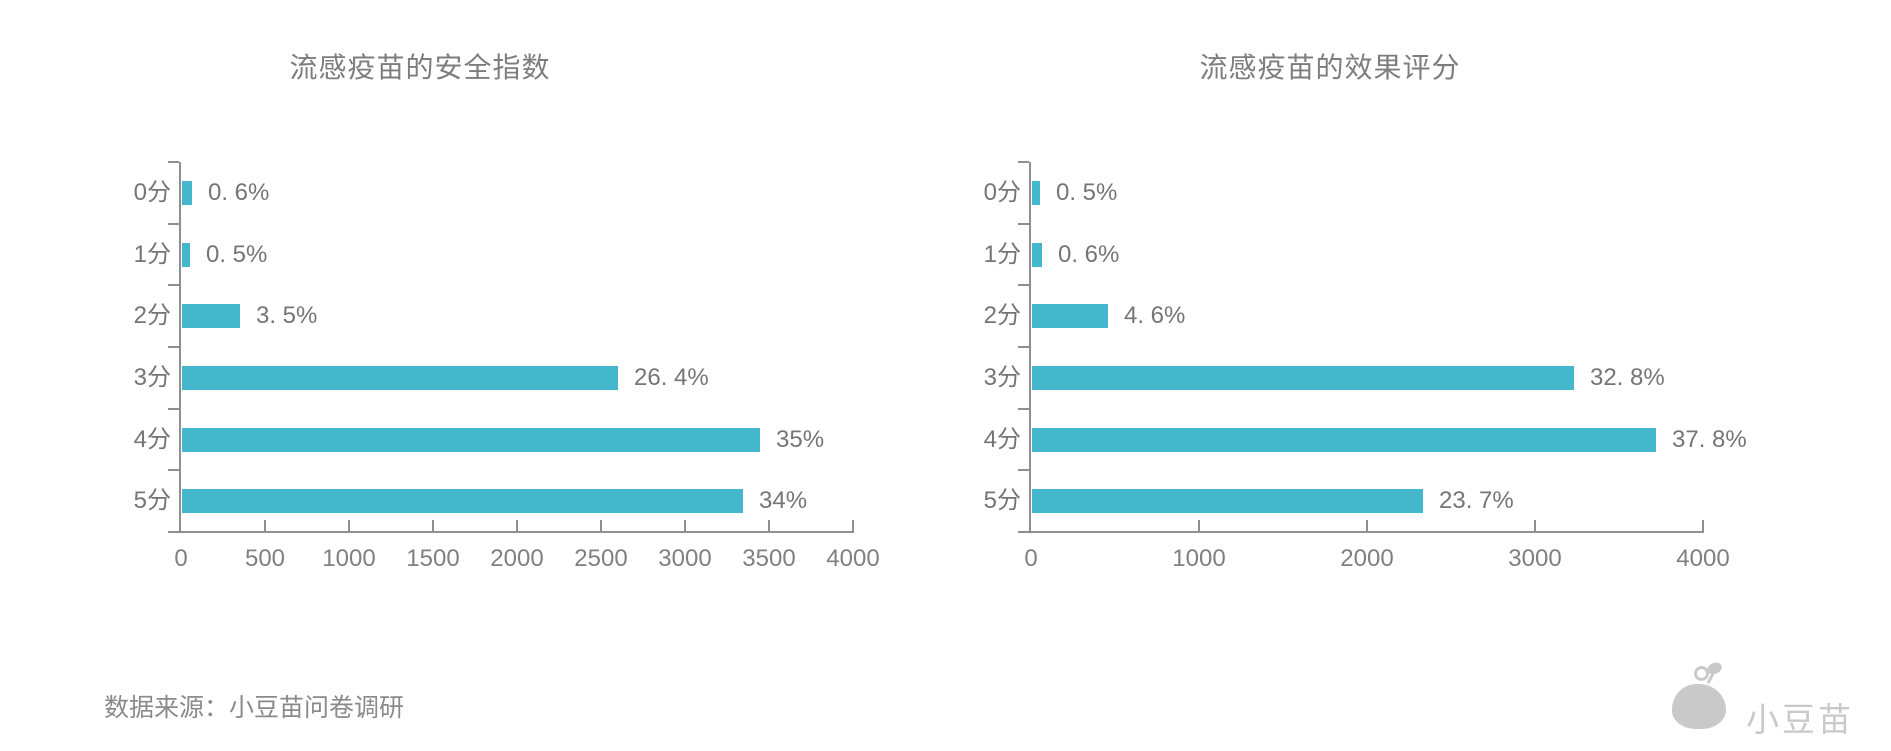 The image size is (1891, 751). What do you see at coordinates (1155, 315) in the screenshot?
I see `value-label: 4. 6%` at bounding box center [1155, 315].